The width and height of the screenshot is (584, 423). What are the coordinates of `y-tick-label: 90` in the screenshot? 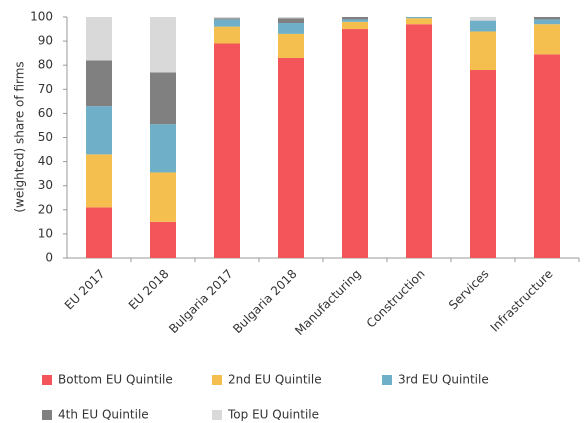 It's located at (45, 41).